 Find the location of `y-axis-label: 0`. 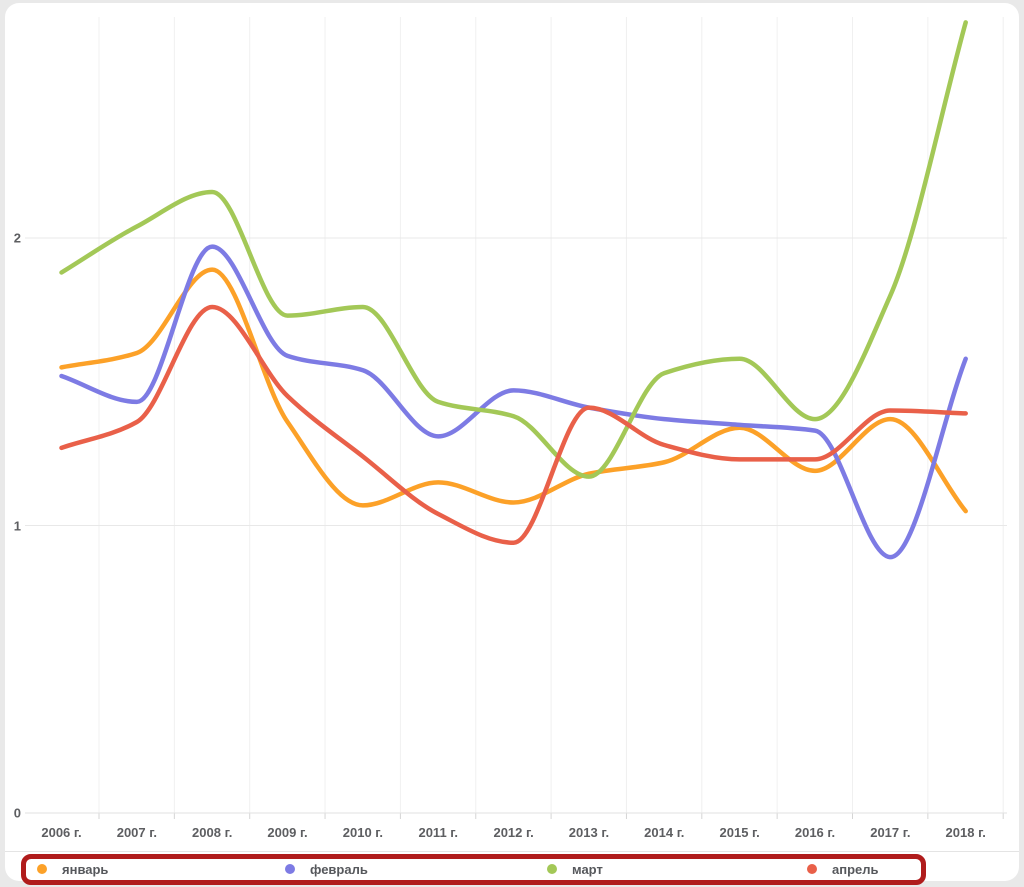

y-axis-label: 0 is located at coordinates (17, 813).